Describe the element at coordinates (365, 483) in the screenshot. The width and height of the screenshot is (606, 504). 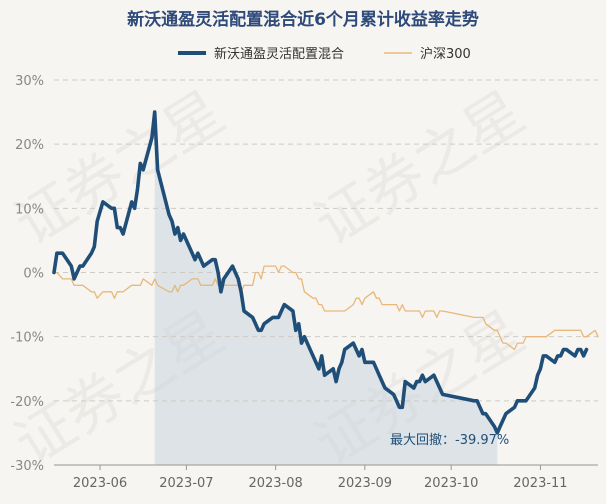
I see `x-tick-label: 2023-09` at that location.